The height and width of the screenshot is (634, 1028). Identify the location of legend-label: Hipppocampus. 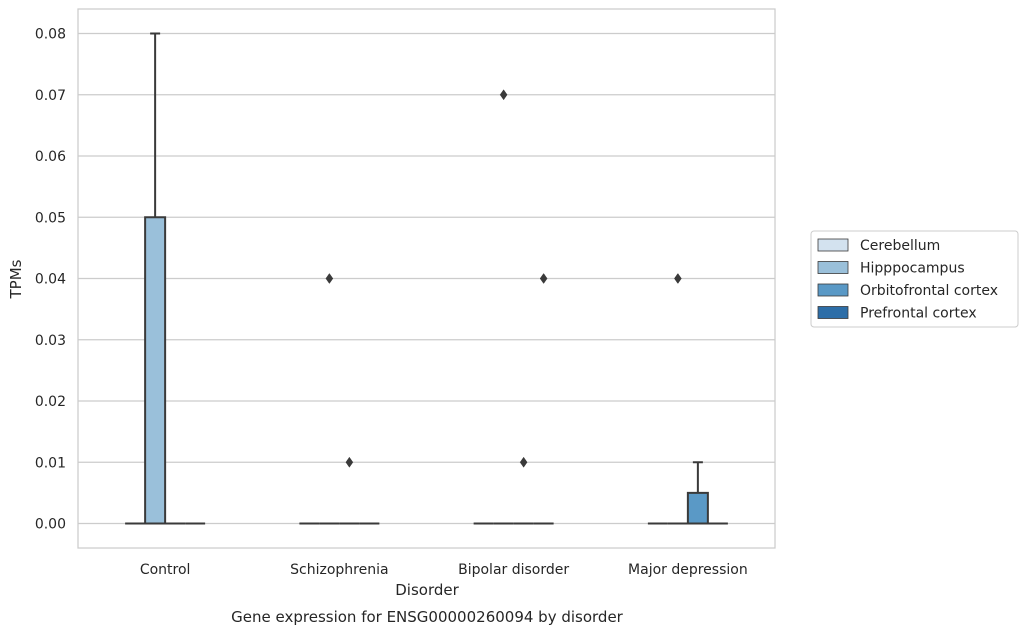
(912, 269).